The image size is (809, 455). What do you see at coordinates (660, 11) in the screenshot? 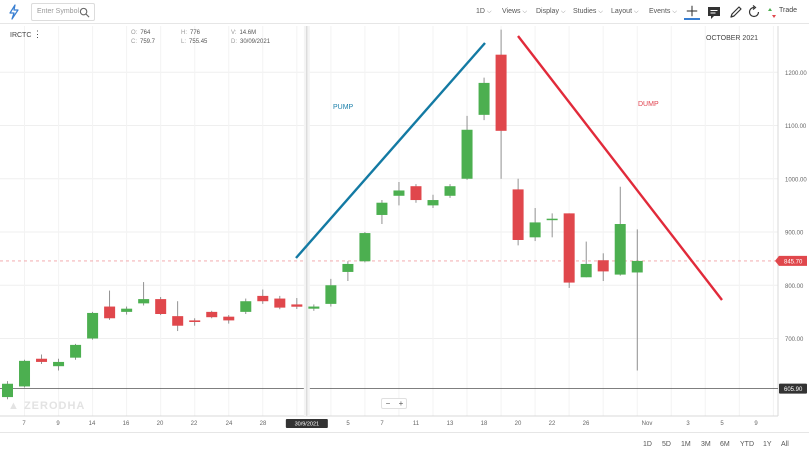
I see `events-label: Events` at bounding box center [660, 11].